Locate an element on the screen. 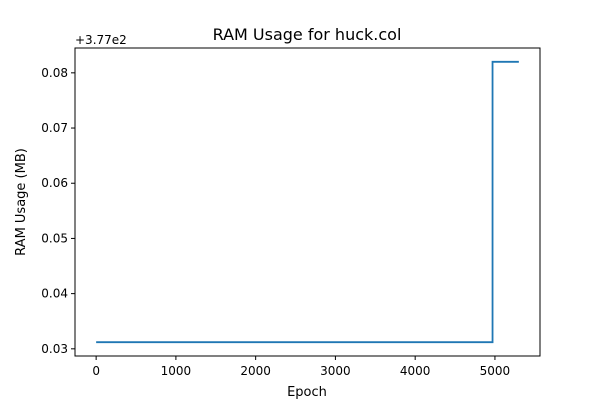 The image size is (600, 400). x-tick-label: 4000 is located at coordinates (415, 371).